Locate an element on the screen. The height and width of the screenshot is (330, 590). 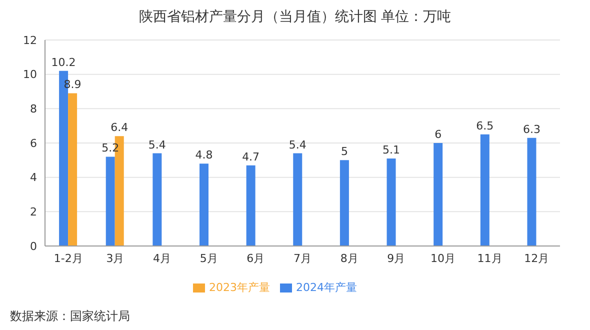
legend-label: 2024年产量 is located at coordinates (326, 287).